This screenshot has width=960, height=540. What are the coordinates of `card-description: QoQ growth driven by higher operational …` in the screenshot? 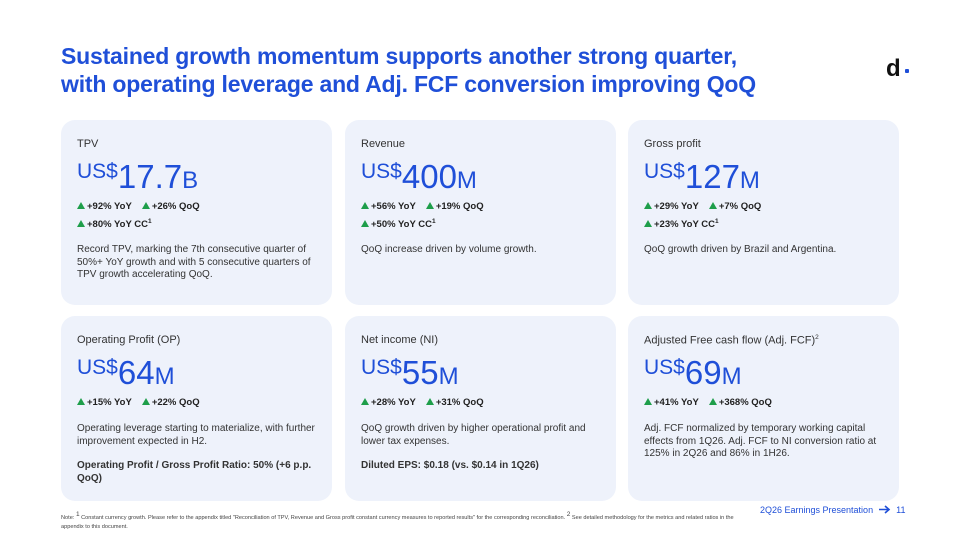 It's located at (473, 435).